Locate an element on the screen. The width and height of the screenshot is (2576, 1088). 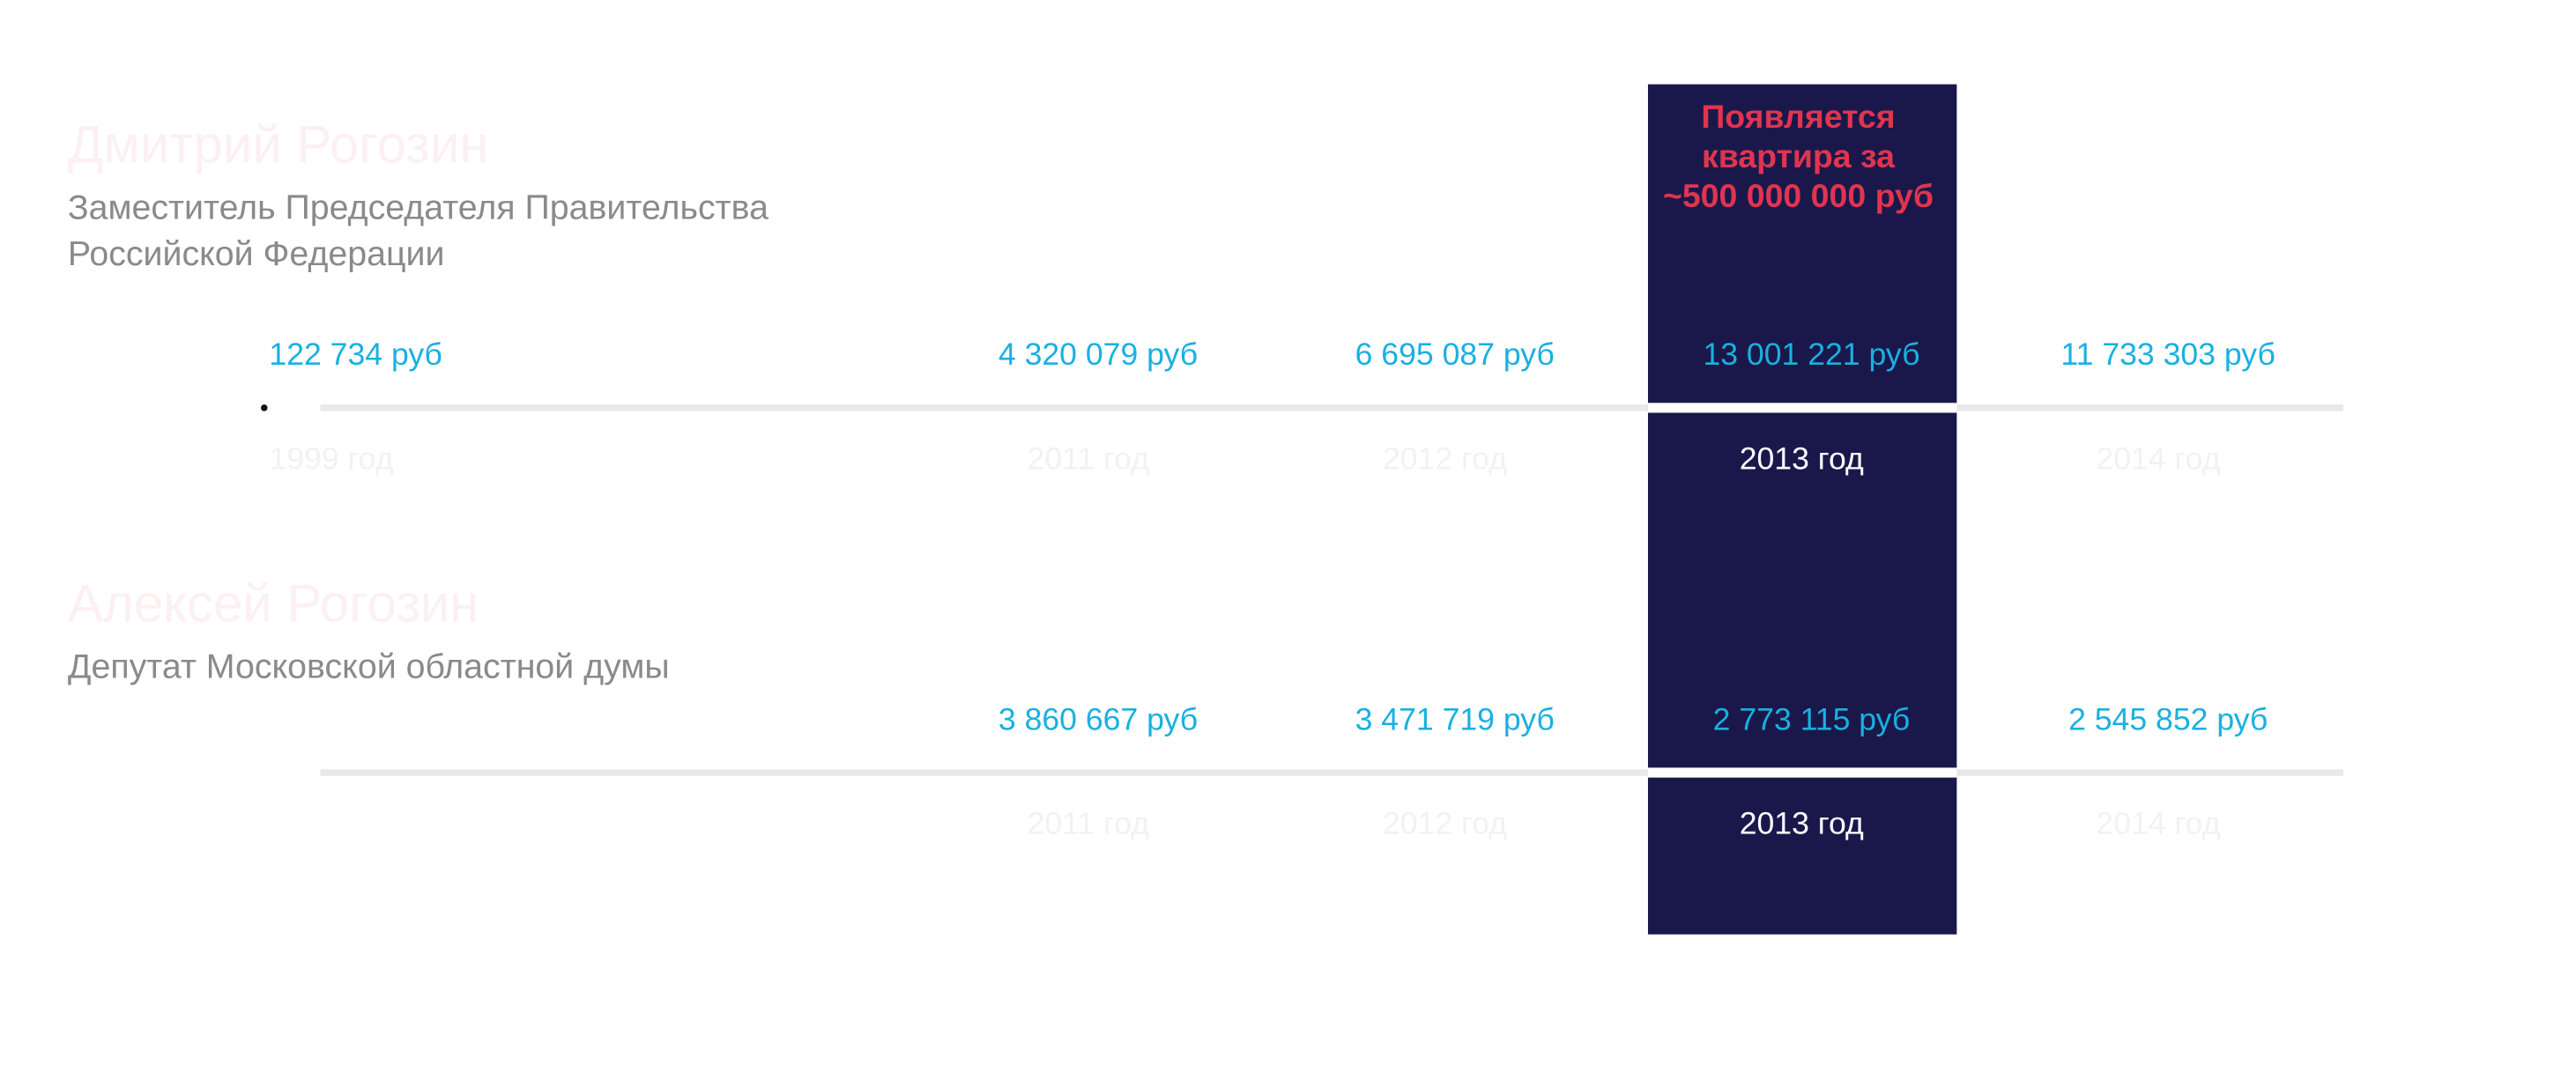
entry-value: 11 733 303 руб is located at coordinates (2168, 354).